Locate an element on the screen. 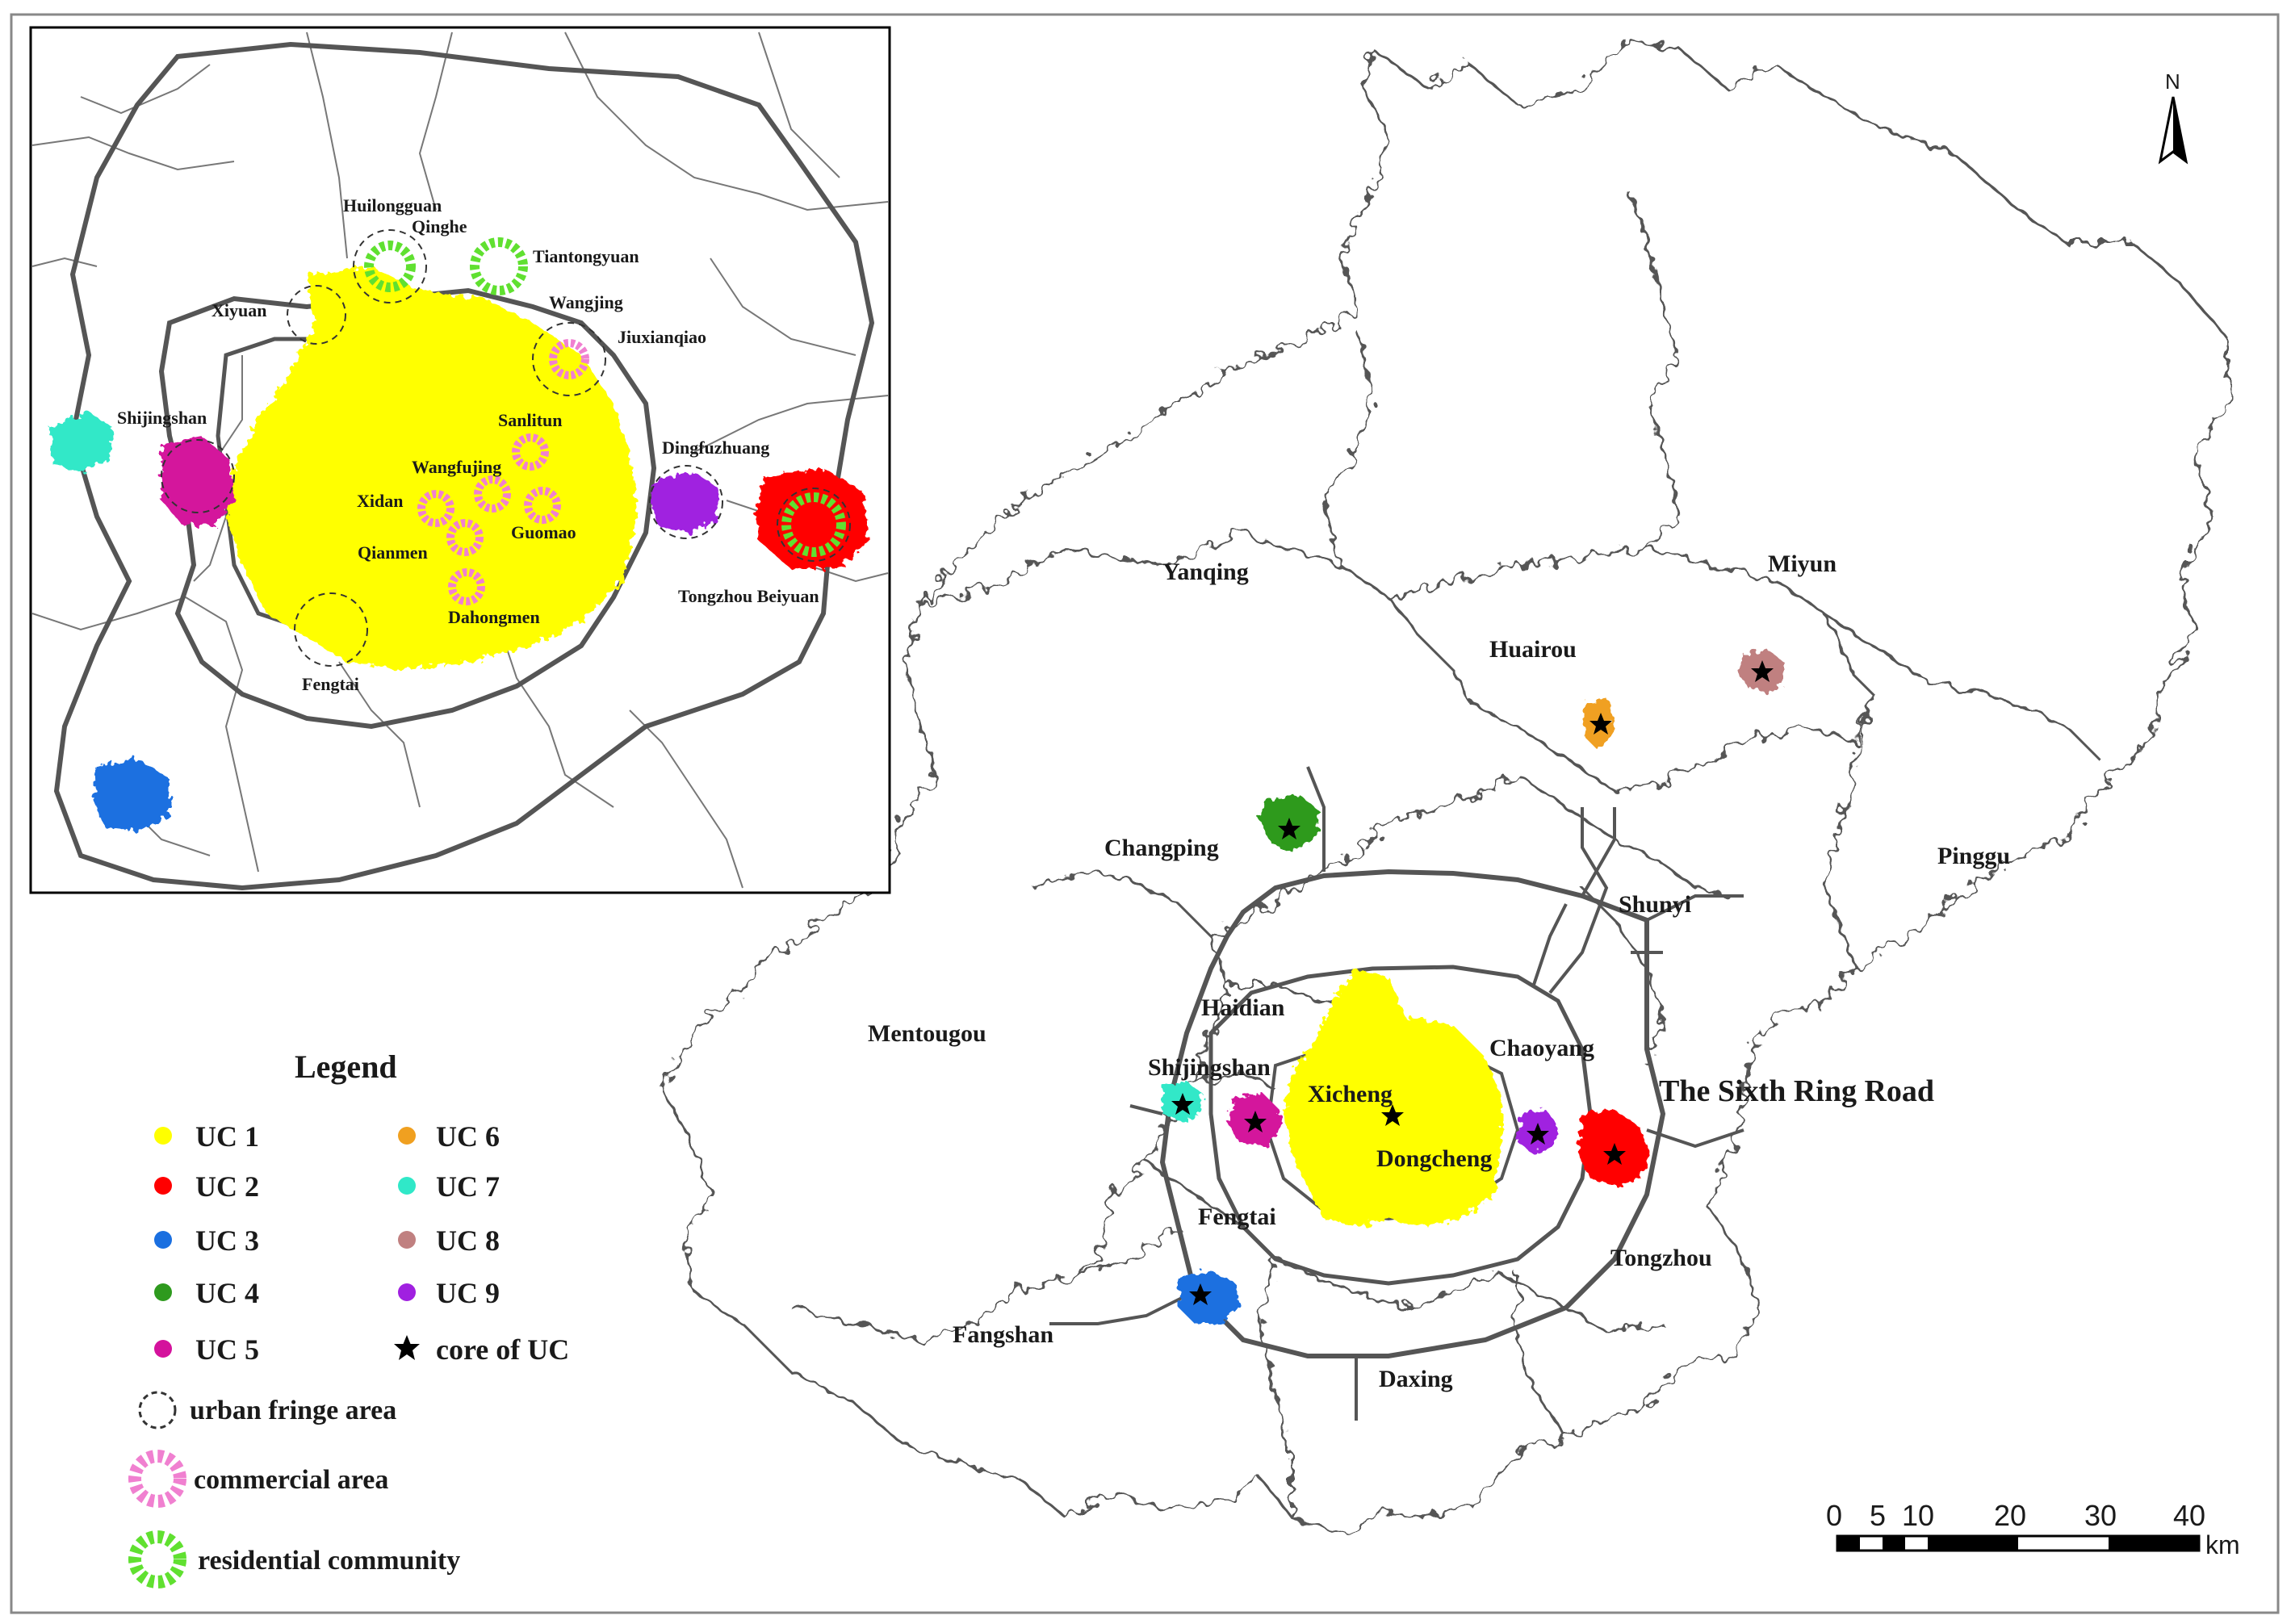 The image size is (2291, 1624). legend-uc4-dot is located at coordinates (163, 1292).